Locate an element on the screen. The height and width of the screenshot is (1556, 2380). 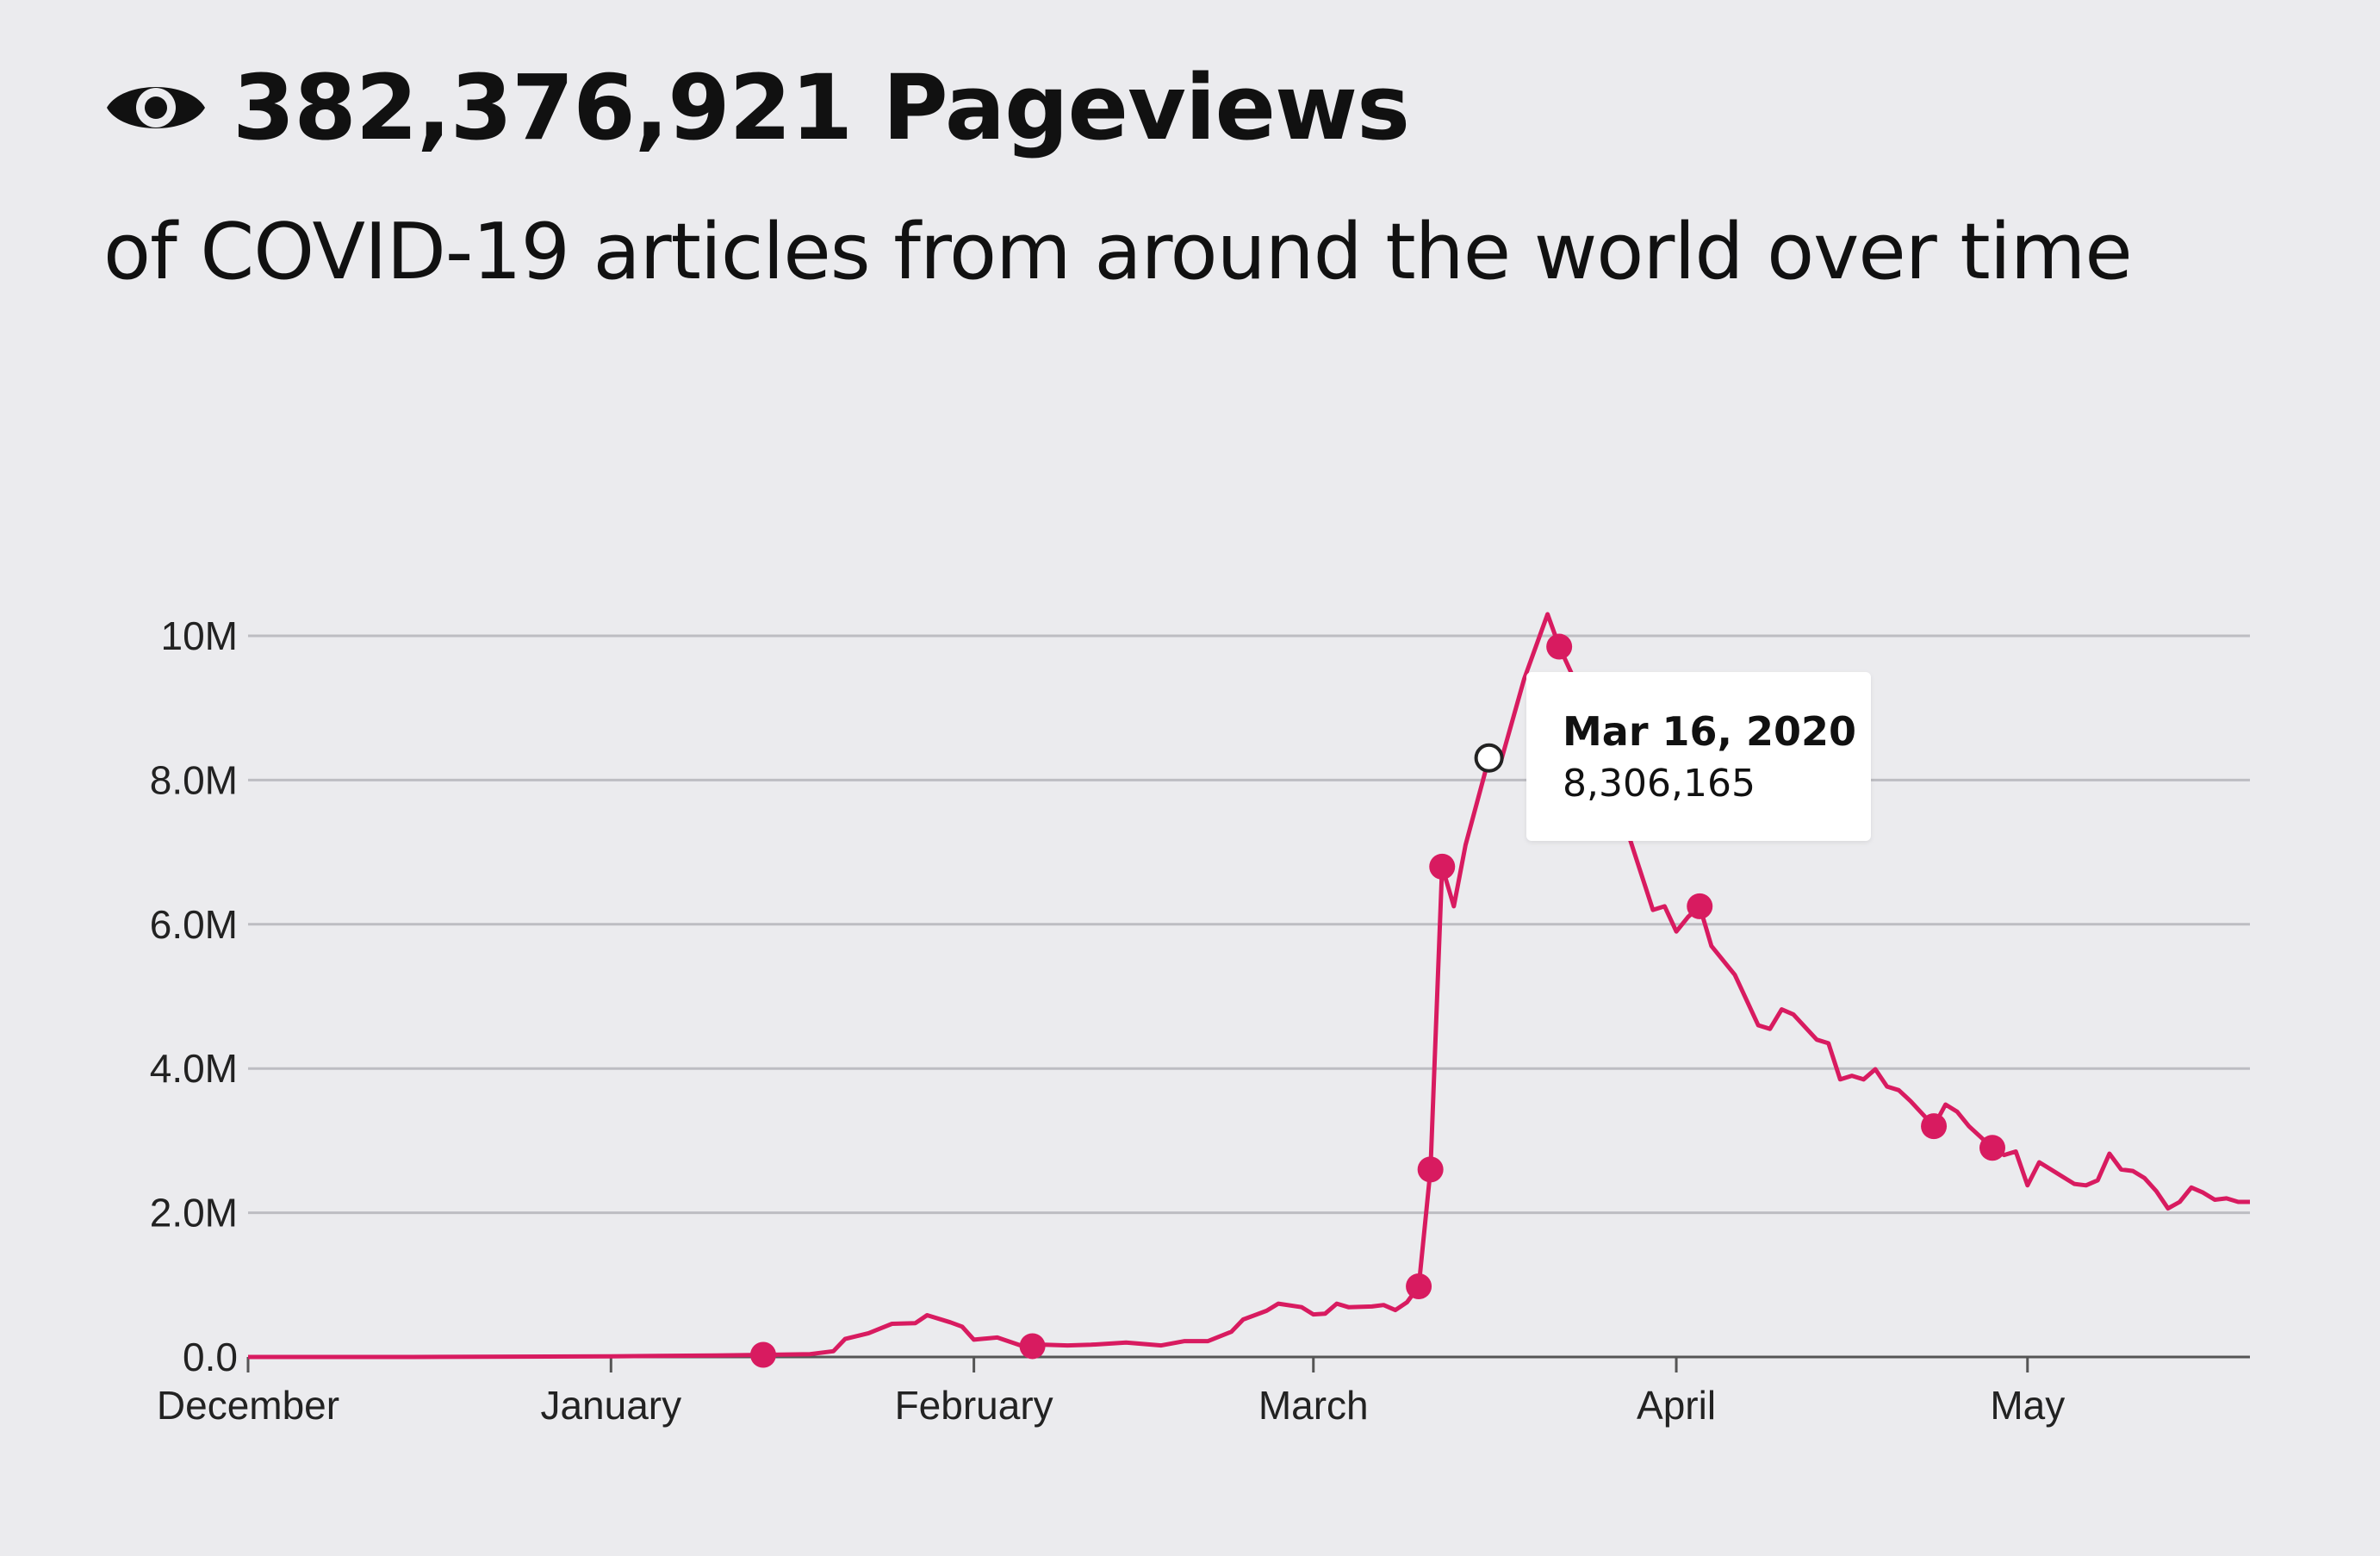
y-tick-label: 6.0M is located at coordinates (194, 925).